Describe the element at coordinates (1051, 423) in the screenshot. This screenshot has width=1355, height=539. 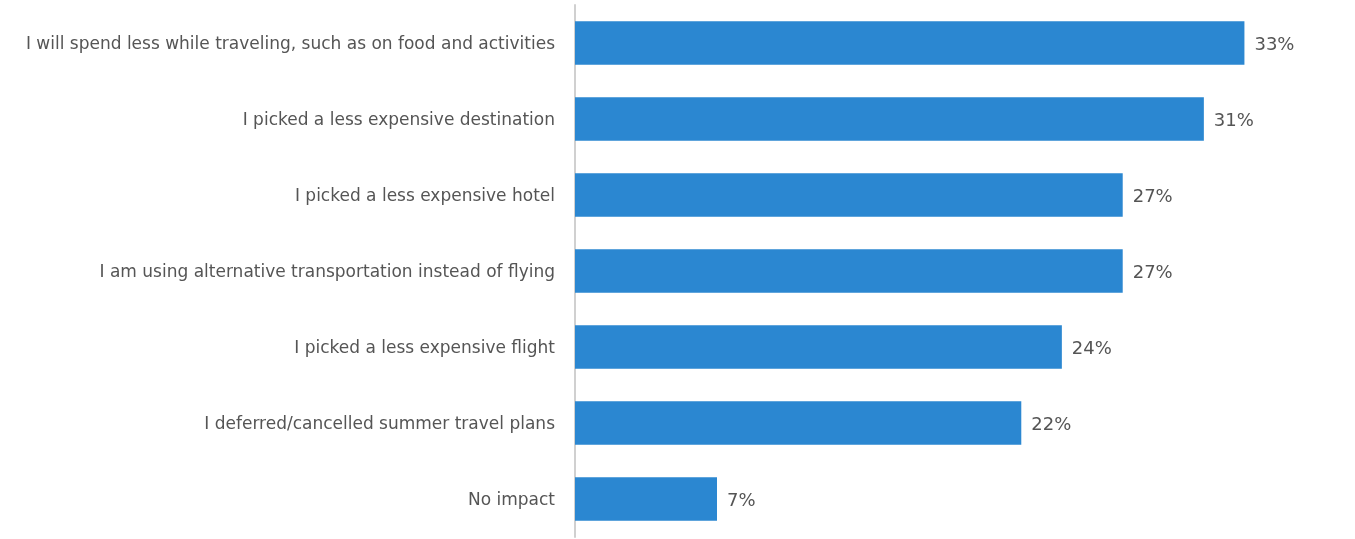
I see `data-label: 22%` at that location.